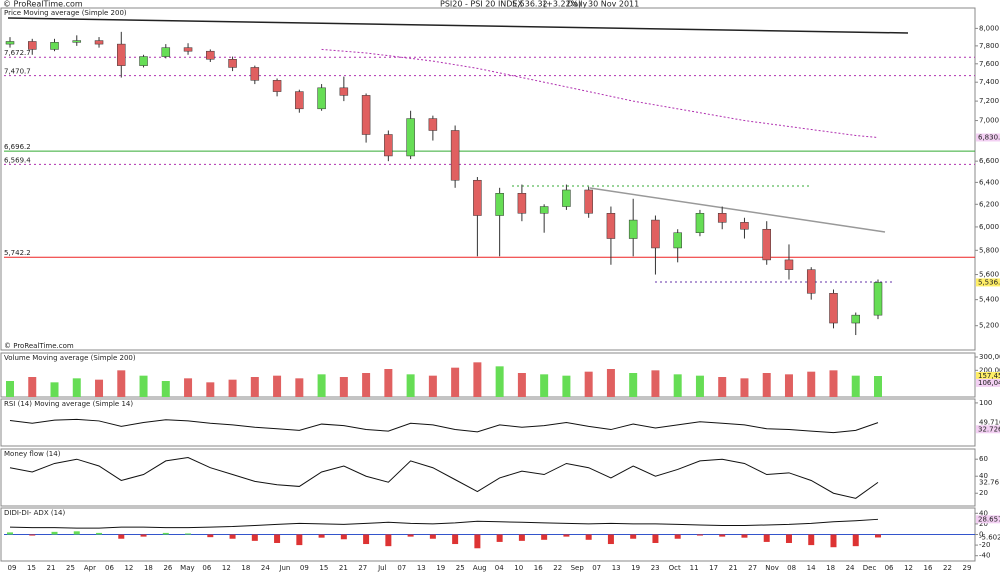  I want to click on value-tag, so click(988, 382).